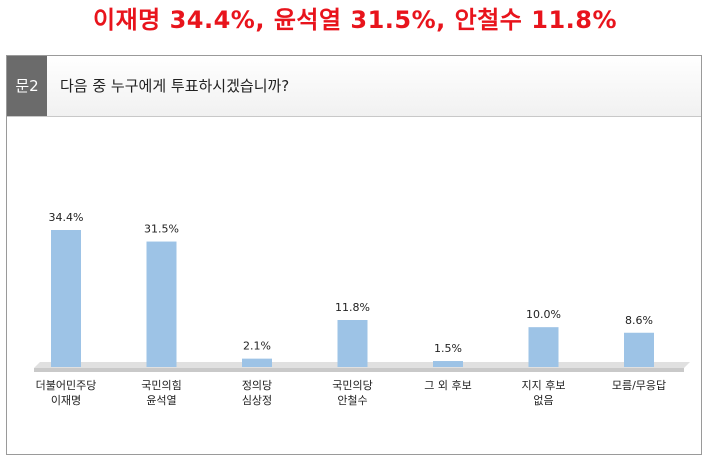 This screenshot has width=710, height=462. What do you see at coordinates (66, 400) in the screenshot?
I see `category-label-0-1: 이재명` at bounding box center [66, 400].